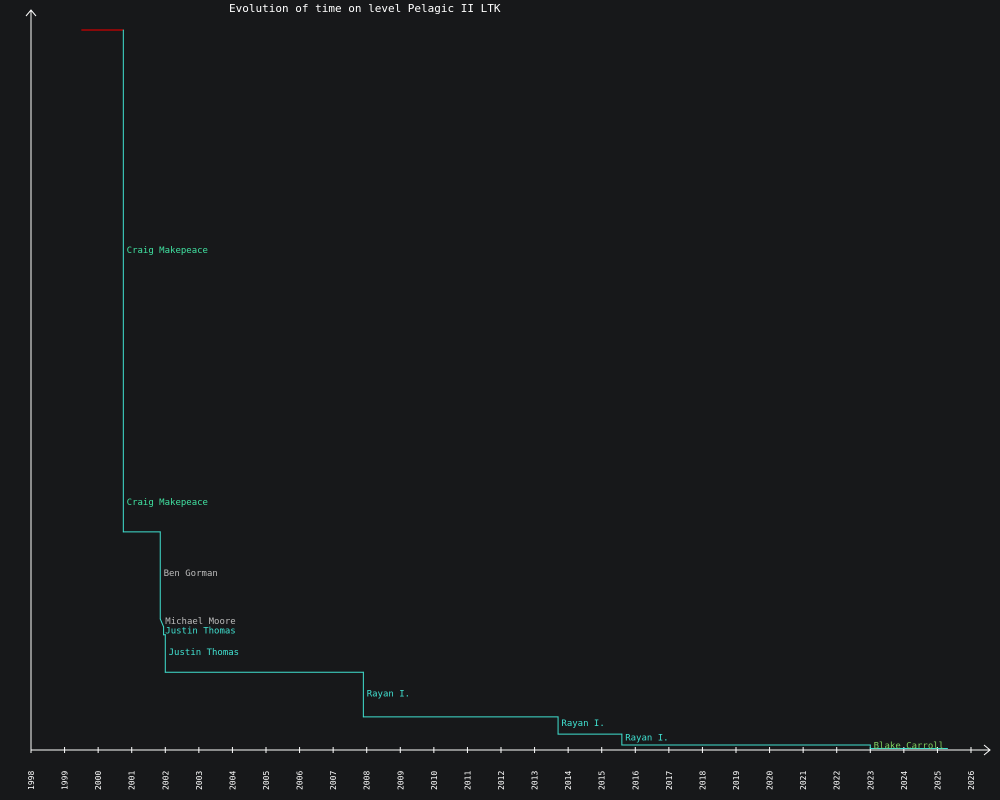 The height and width of the screenshot is (800, 1000). Describe the element at coordinates (333, 780) in the screenshot. I see `x-tick-label: 2007` at that location.